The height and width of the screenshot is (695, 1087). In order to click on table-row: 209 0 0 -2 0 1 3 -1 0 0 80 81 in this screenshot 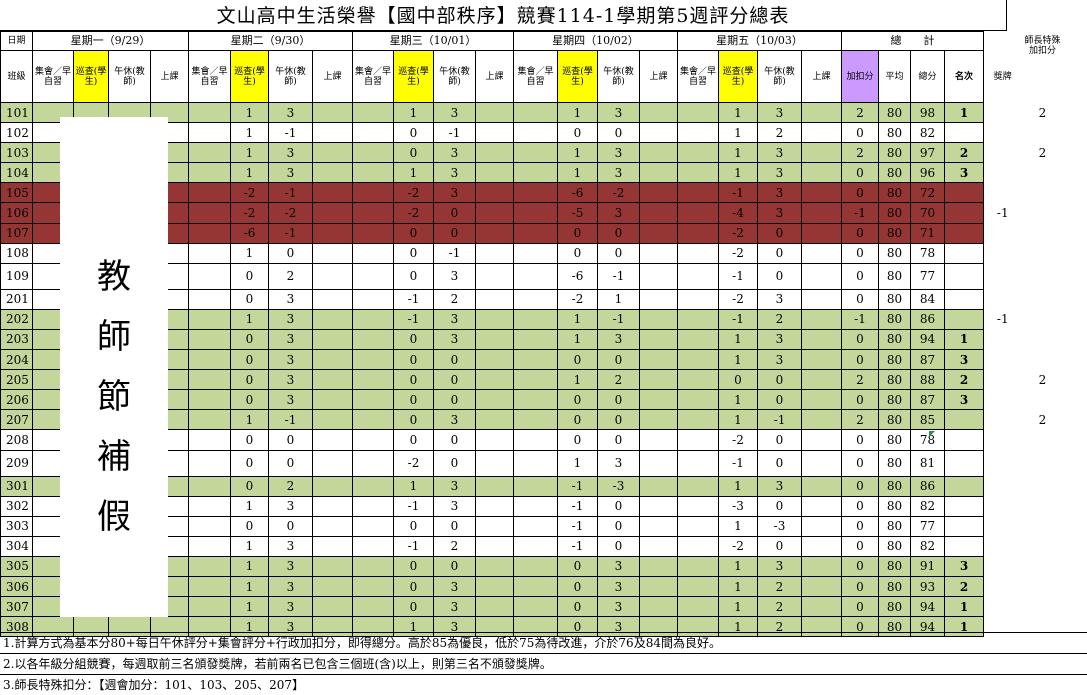, I will do `click(532, 463)`.